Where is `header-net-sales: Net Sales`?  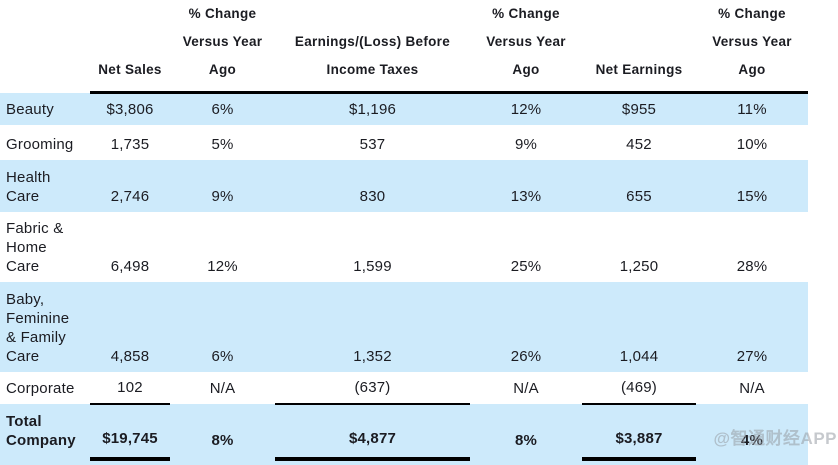 header-net-sales: Net Sales is located at coordinates (130, 47).